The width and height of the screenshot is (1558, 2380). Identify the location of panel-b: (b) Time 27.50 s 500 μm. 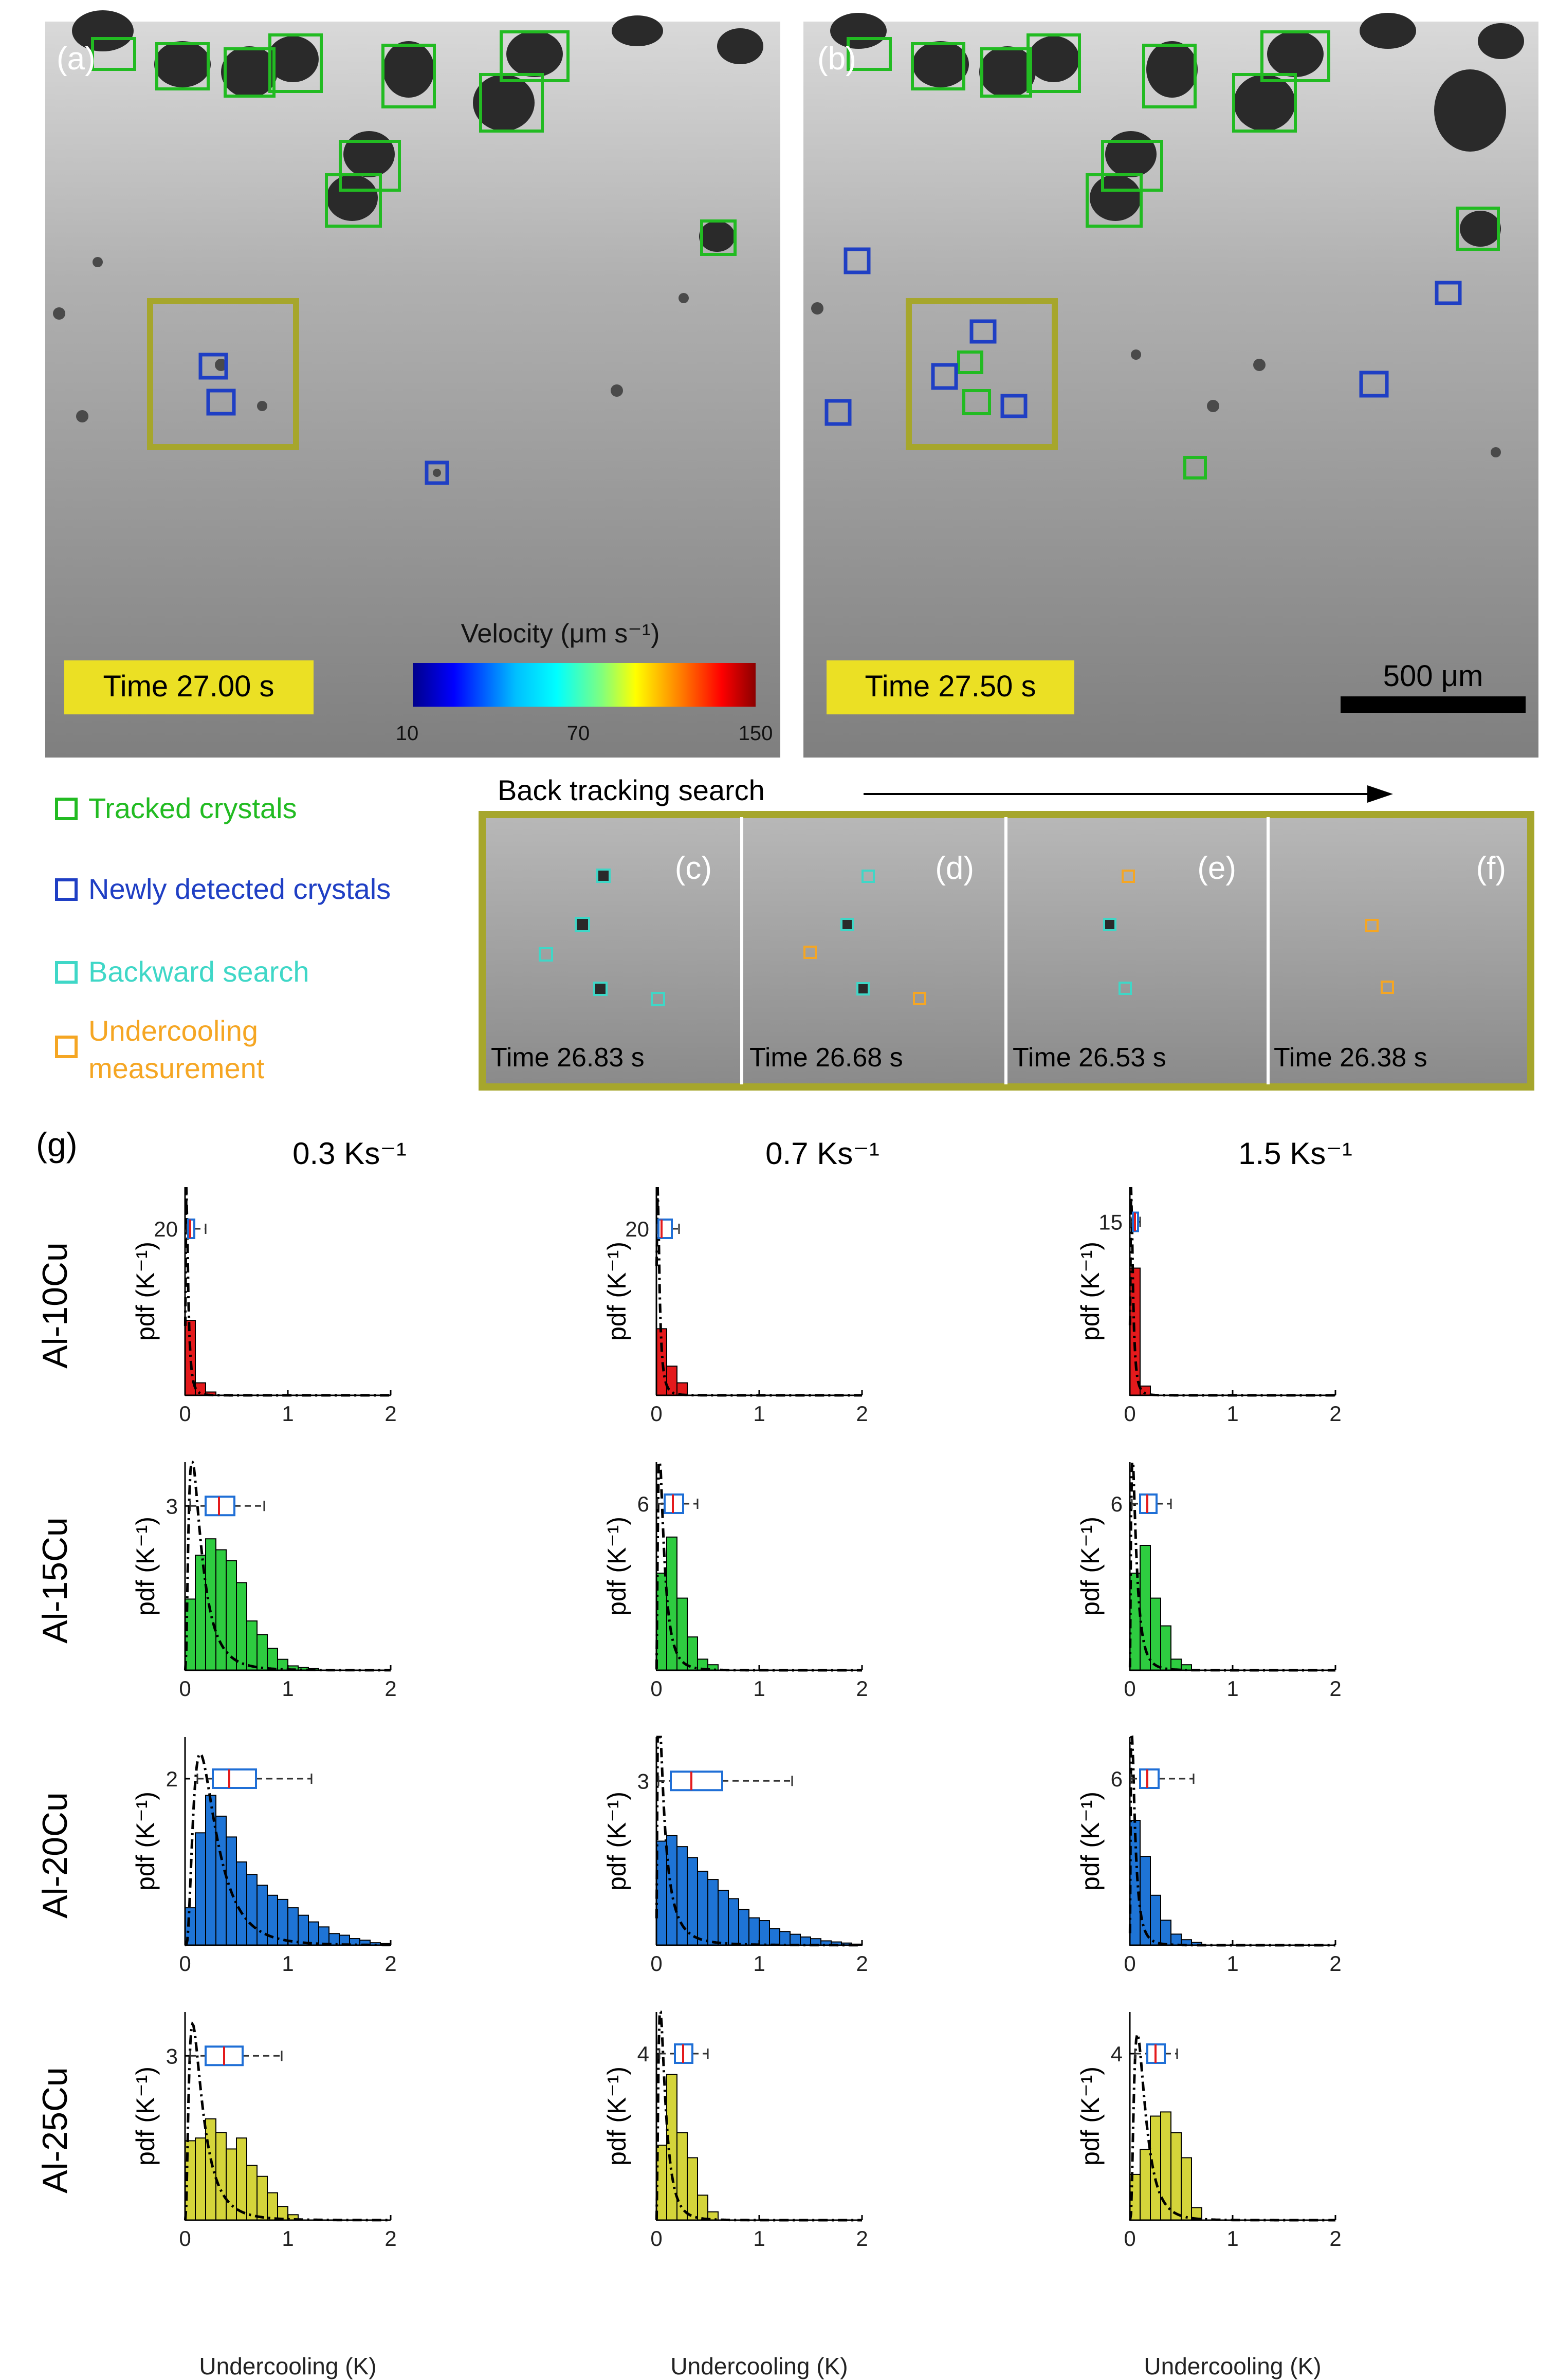
(1170, 385).